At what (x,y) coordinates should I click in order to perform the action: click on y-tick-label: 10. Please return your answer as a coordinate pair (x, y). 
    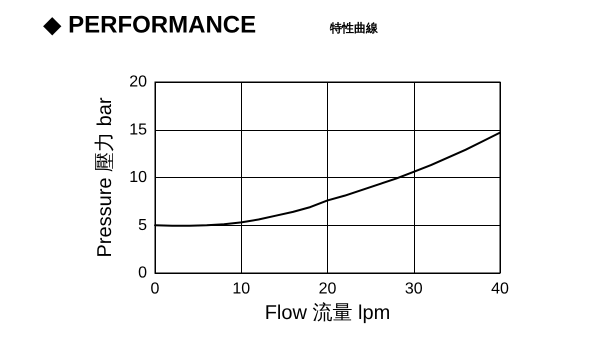
    Looking at the image, I should click on (138, 177).